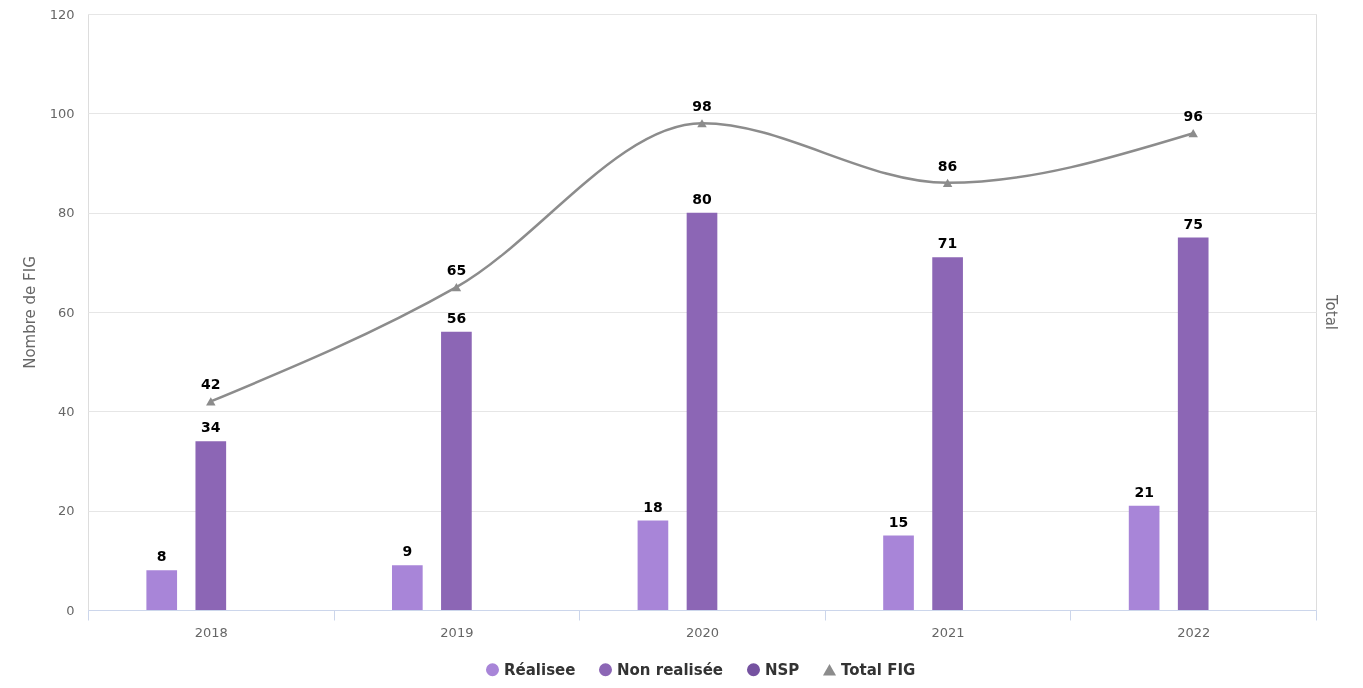 This screenshot has height=688, width=1363. Describe the element at coordinates (211, 384) in the screenshot. I see `data-label: 42` at that location.